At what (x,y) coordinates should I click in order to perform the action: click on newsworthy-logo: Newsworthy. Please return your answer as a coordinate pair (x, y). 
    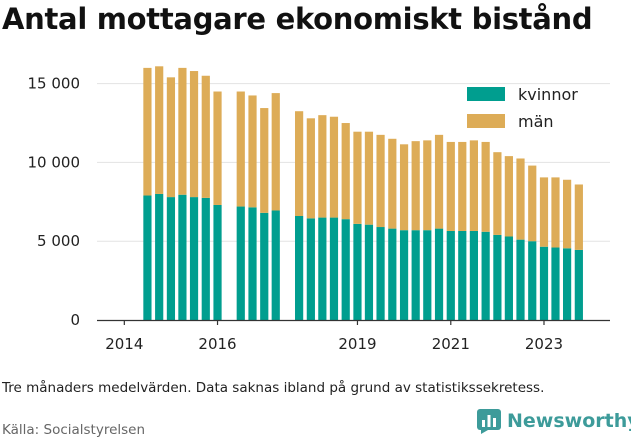
    Looking at the image, I should click on (553, 421).